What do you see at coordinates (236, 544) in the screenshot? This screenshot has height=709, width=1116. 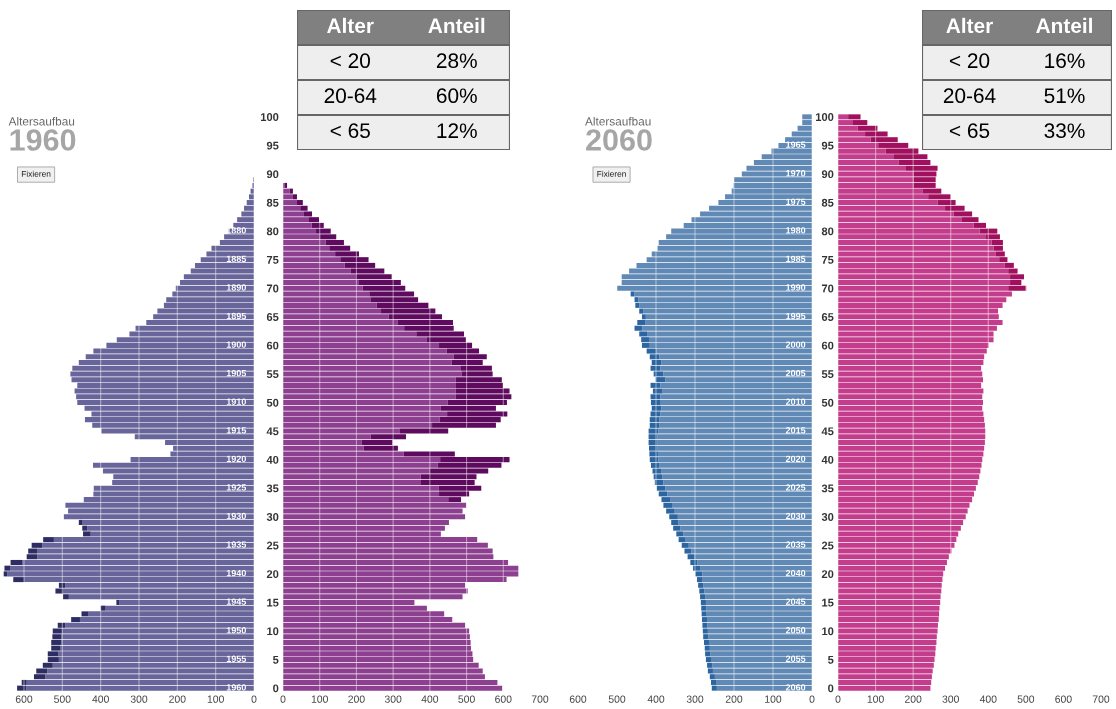 I see `annotation: 1935` at bounding box center [236, 544].